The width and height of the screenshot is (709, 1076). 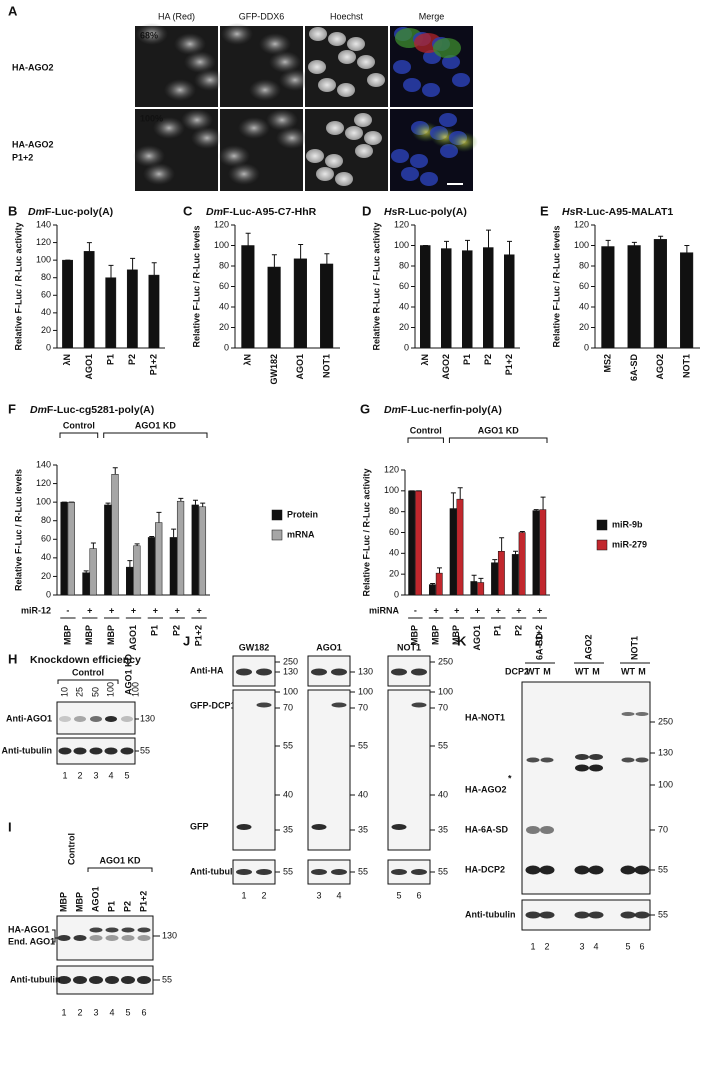 What do you see at coordinates (384, 610) in the screenshot?
I see `treatment-label: miRNA` at bounding box center [384, 610].